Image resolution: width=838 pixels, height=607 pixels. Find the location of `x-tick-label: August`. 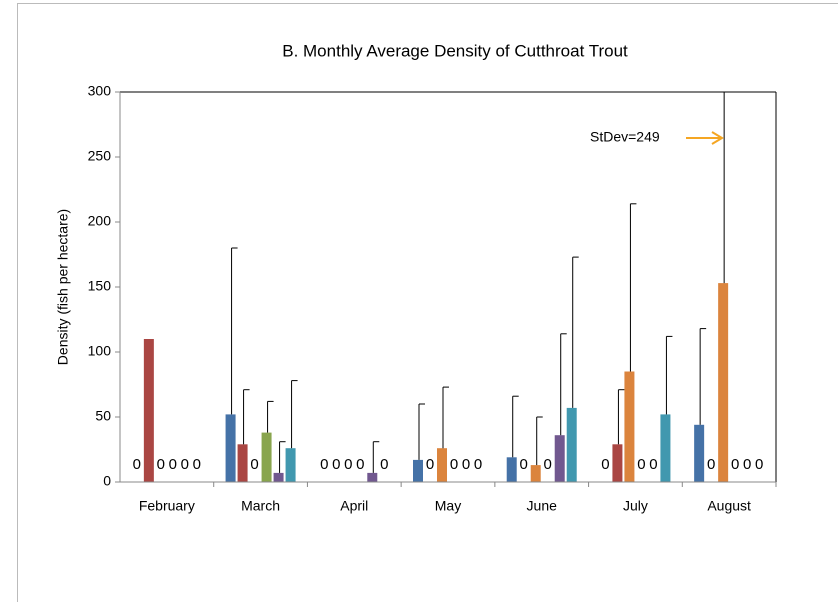

x-tick-label: August is located at coordinates (729, 506).